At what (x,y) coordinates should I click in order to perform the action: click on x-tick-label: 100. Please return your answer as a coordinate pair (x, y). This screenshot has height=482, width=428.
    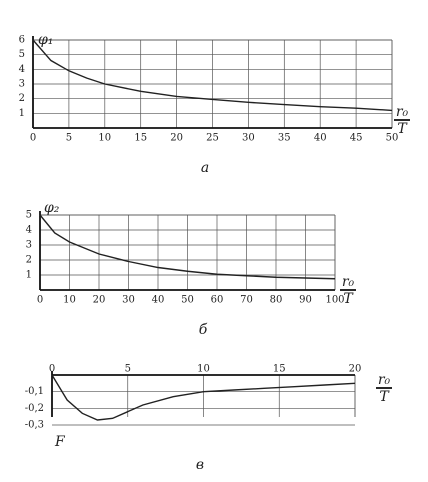
    Looking at the image, I should click on (334, 300).